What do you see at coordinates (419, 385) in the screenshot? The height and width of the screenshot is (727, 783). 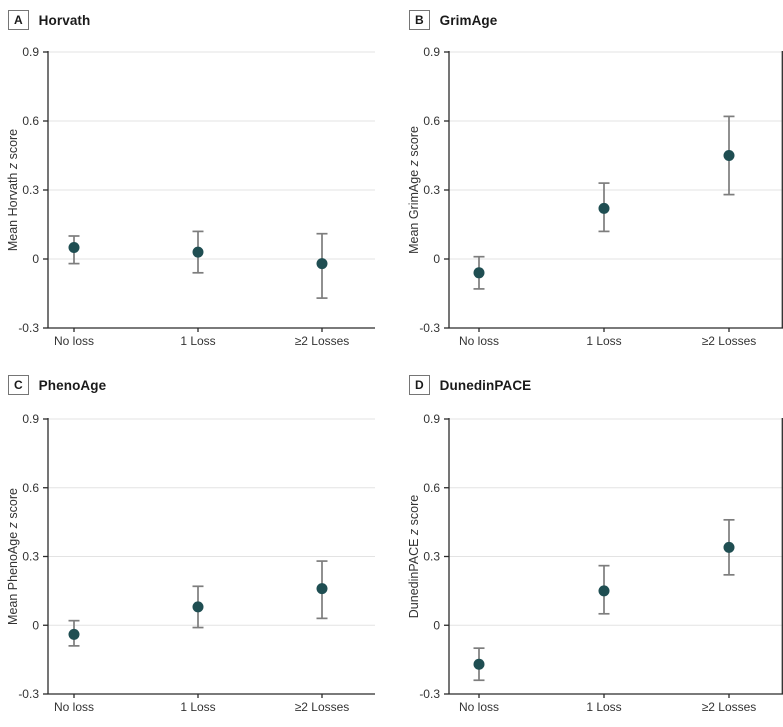 I see `panel-letter-badge-d: D` at bounding box center [419, 385].